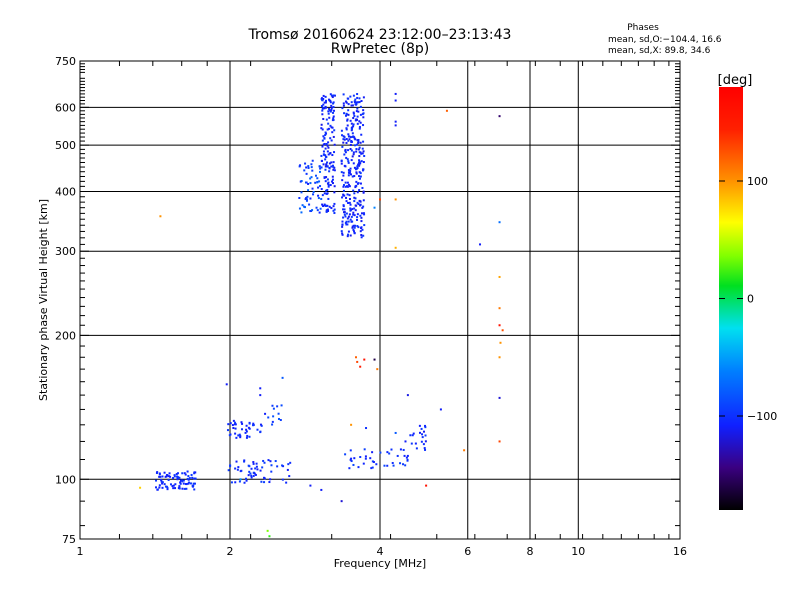  Describe the element at coordinates (659, 51) in the screenshot. I see `info-line-x: mean, sd,X: 89.8, 34.6` at that location.